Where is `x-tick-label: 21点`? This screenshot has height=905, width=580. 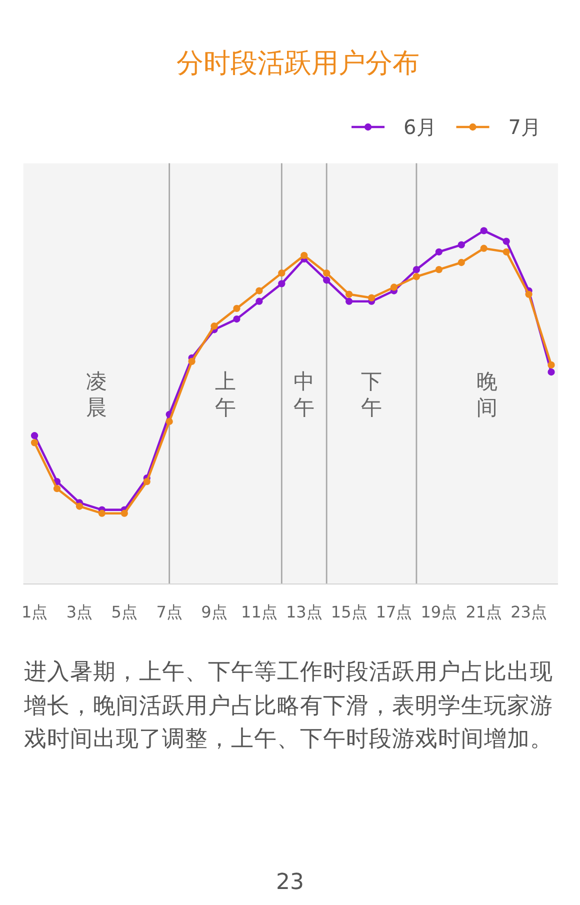 x-tick-label: 21点 is located at coordinates (484, 612).